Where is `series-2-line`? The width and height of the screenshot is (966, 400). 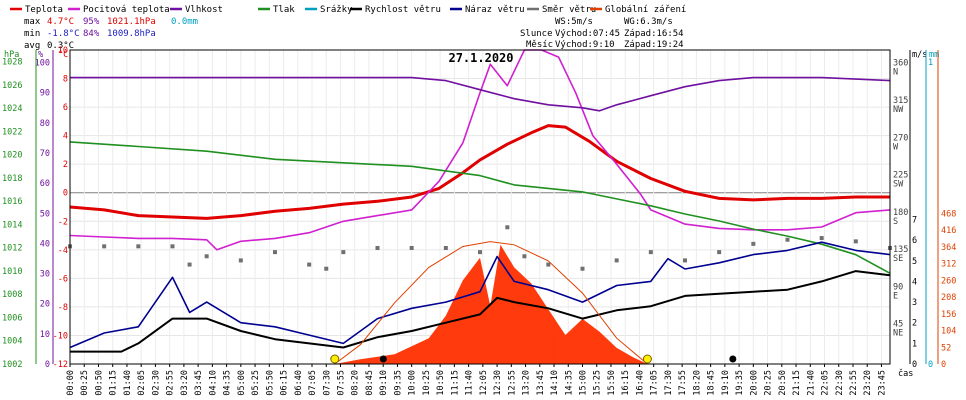 series-2-line is located at coordinates (480, 94).